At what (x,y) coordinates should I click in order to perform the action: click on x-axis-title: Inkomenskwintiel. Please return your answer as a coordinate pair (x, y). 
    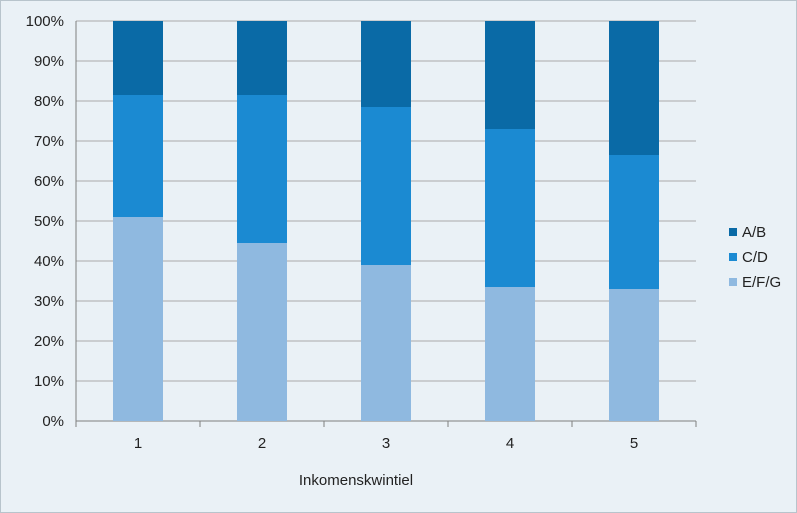
    Looking at the image, I should click on (356, 480).